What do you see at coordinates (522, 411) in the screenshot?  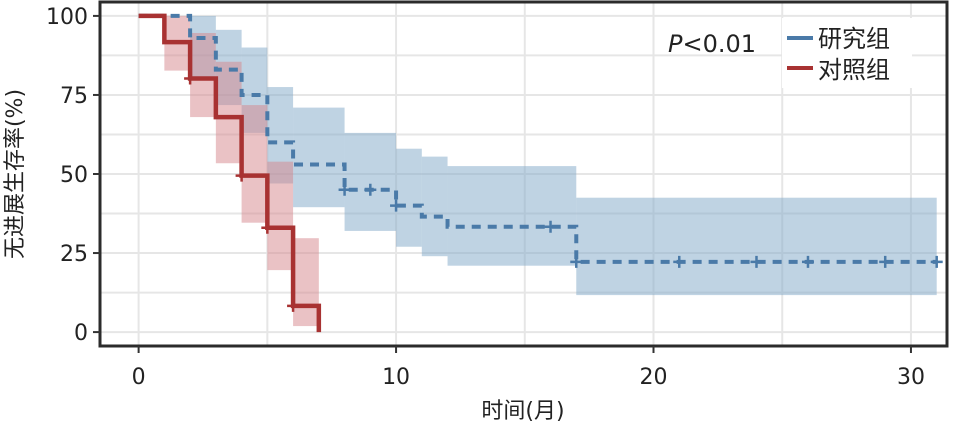 I see `x-axis-label: 时间(月)` at bounding box center [522, 411].